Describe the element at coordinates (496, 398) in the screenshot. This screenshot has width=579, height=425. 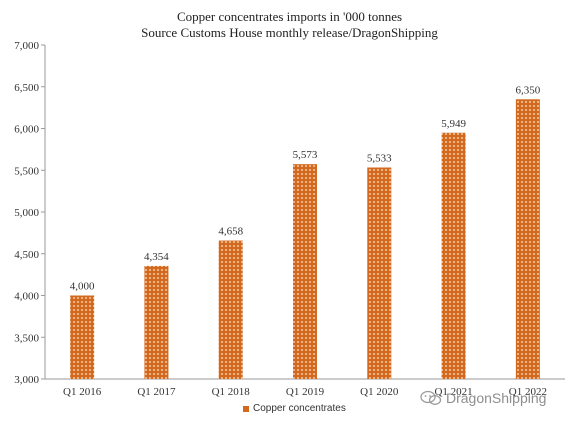
I see `watermark-text: DragonShipping` at that location.